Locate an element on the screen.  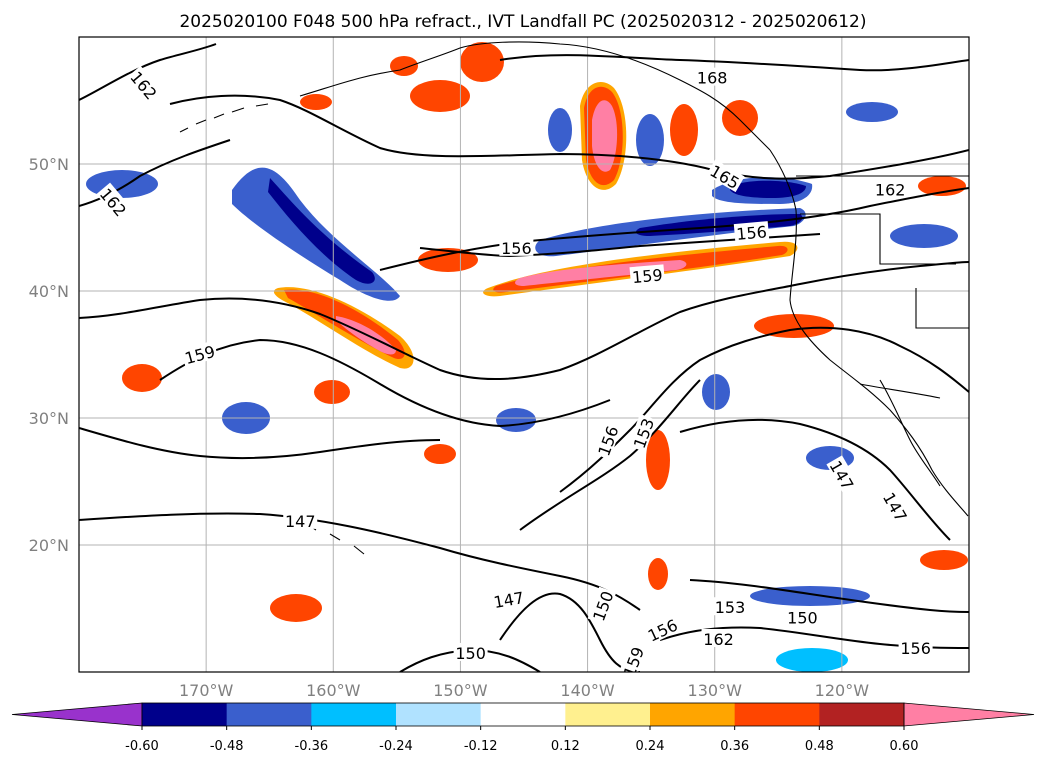
colorbar-tick-label: 0.12 is located at coordinates (565, 746).